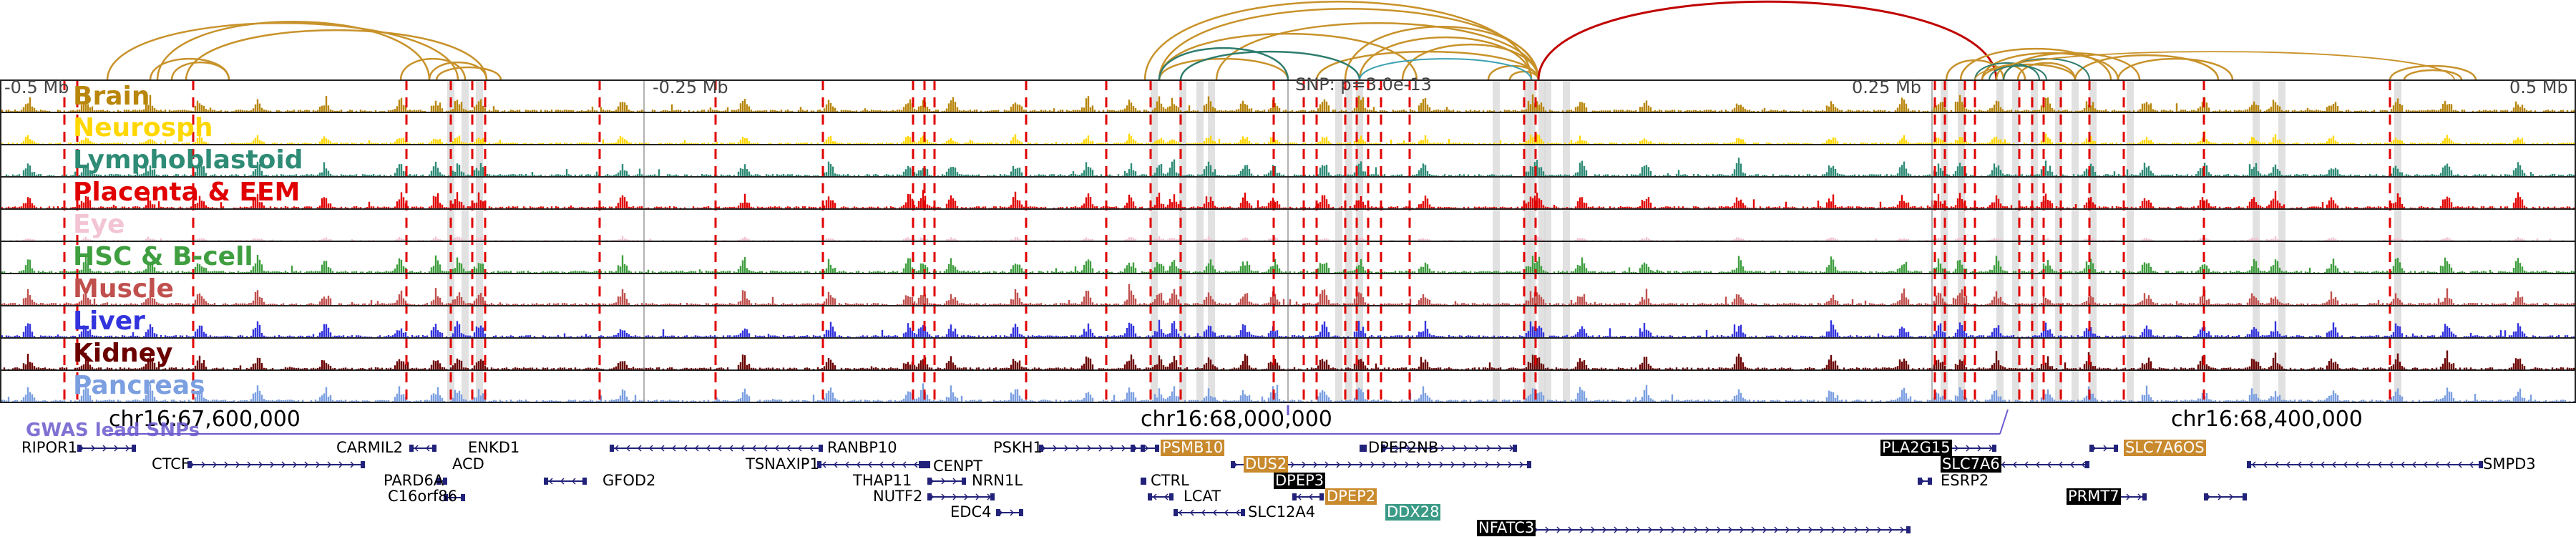 This screenshot has width=2576, height=537. I want to click on gene-label: ACD, so click(468, 464).